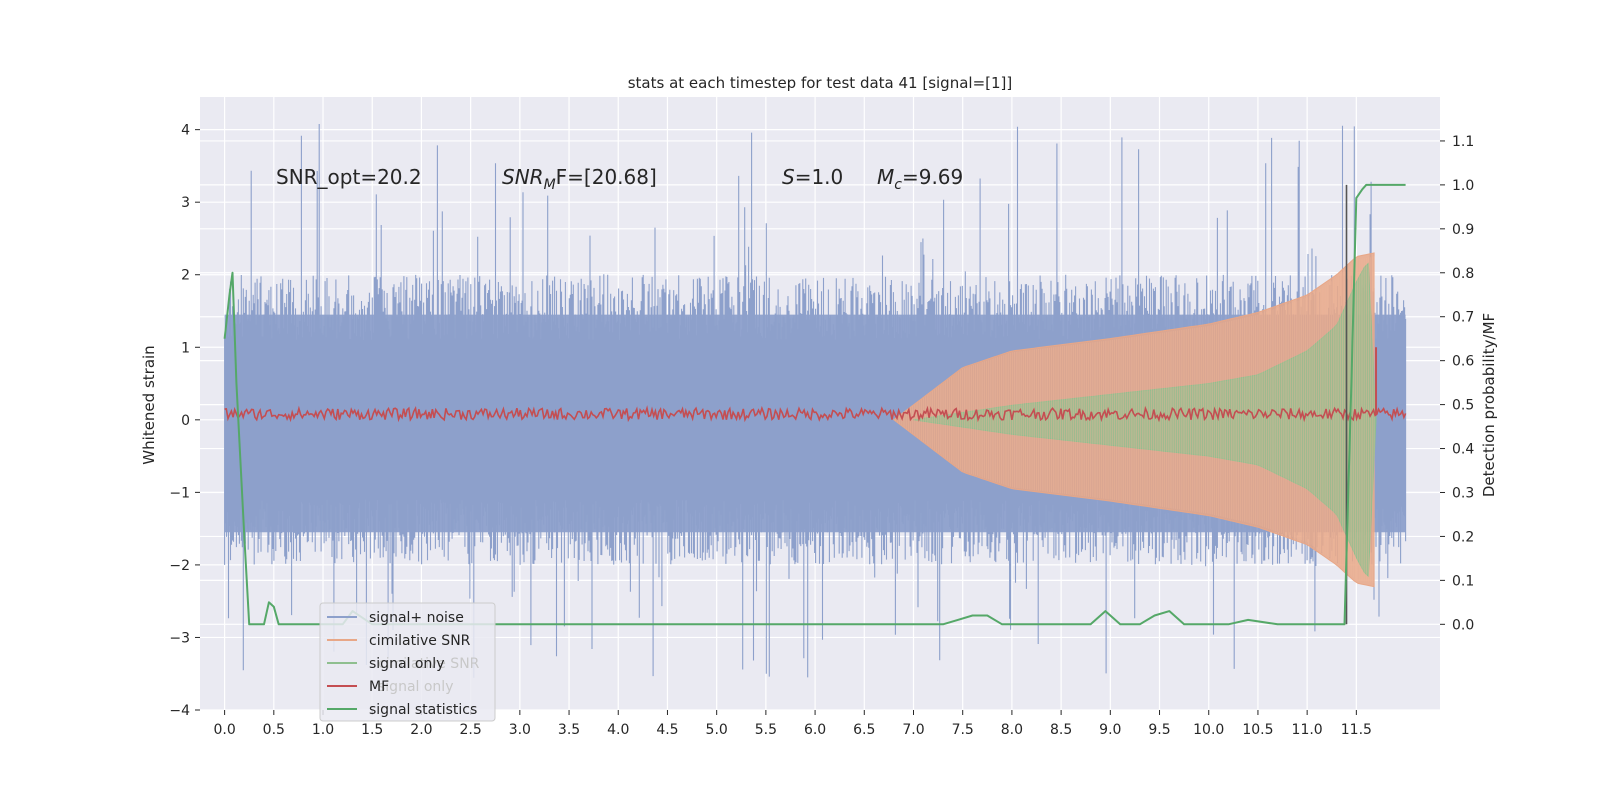 Image resolution: width=1600 pixels, height=800 pixels. What do you see at coordinates (1463, 230) in the screenshot?
I see `y2-tick-label-2: 0.9` at bounding box center [1463, 230].